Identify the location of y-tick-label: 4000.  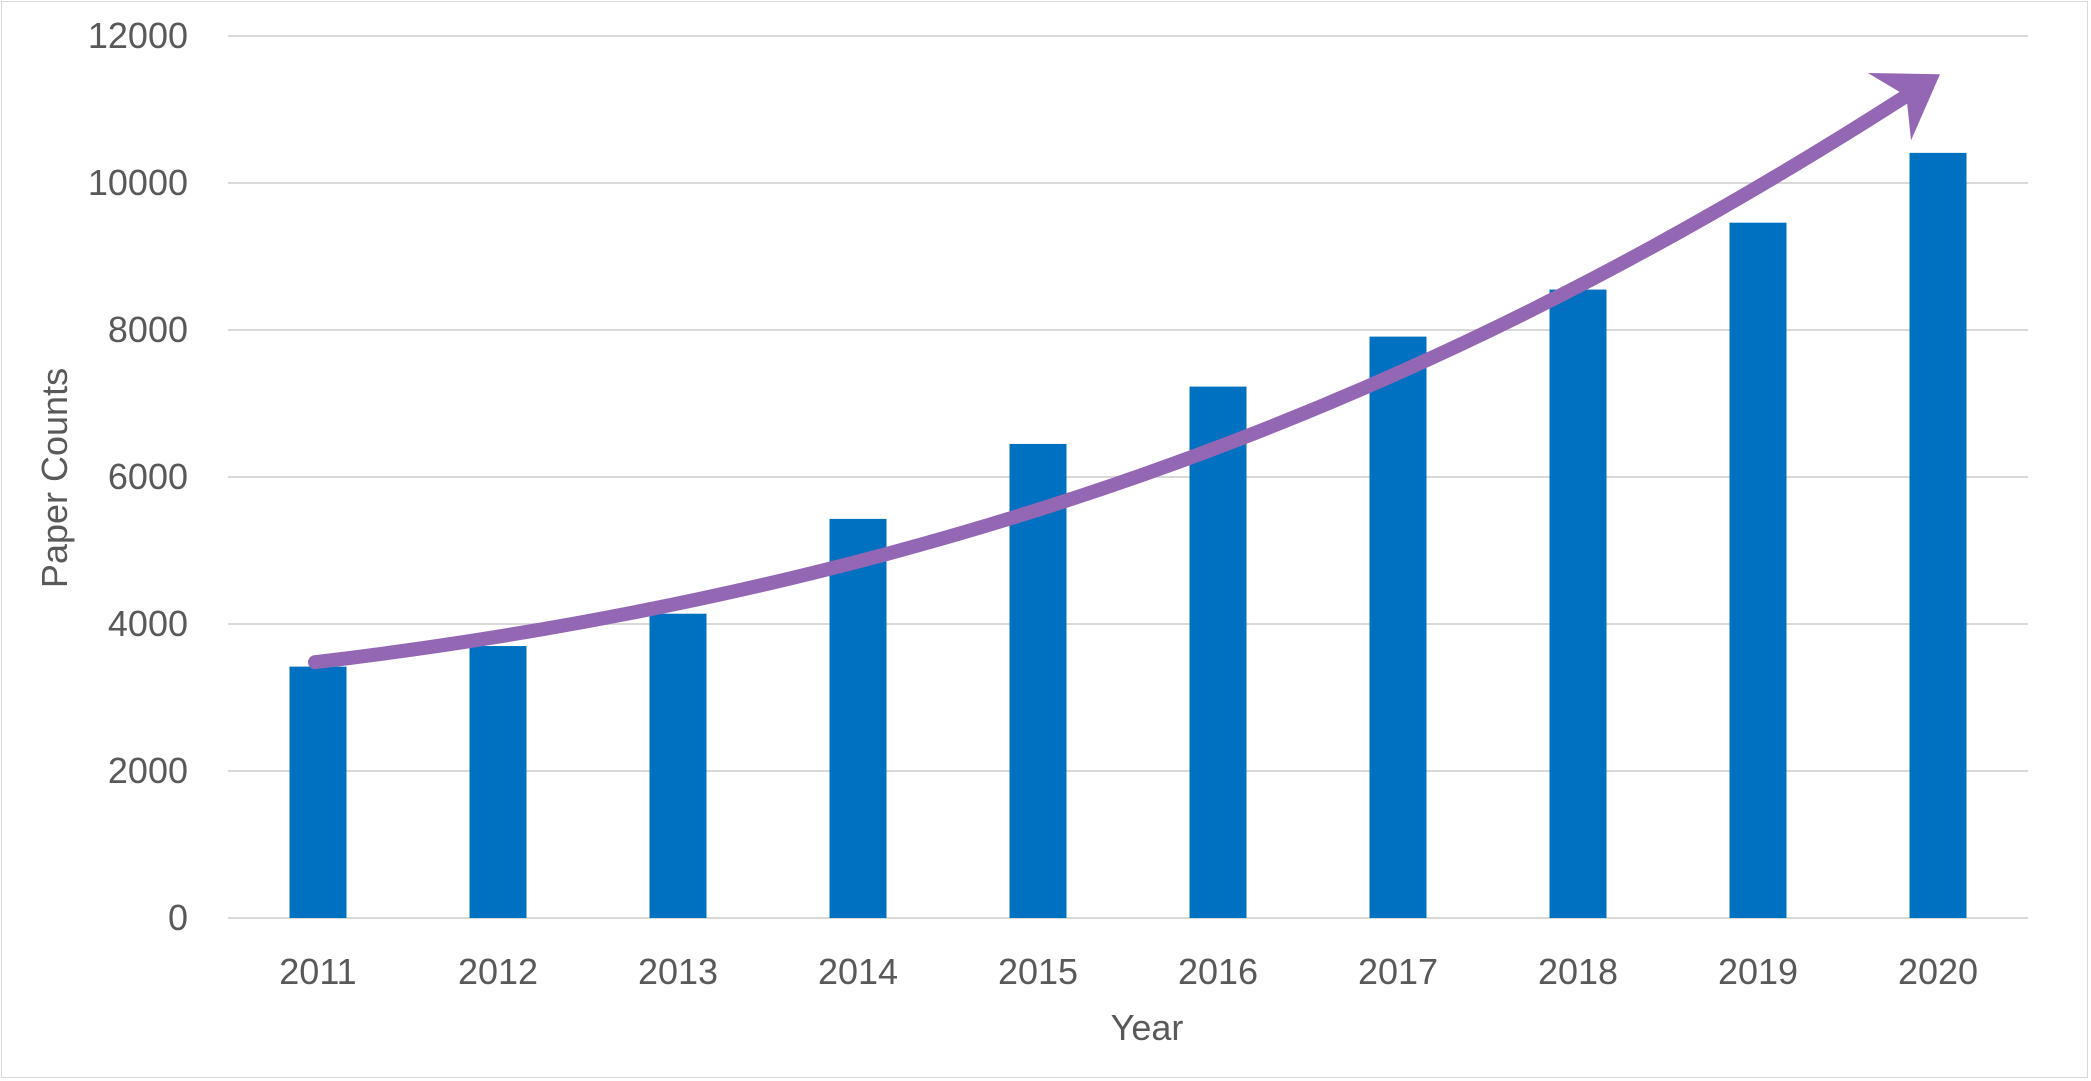
(148, 623).